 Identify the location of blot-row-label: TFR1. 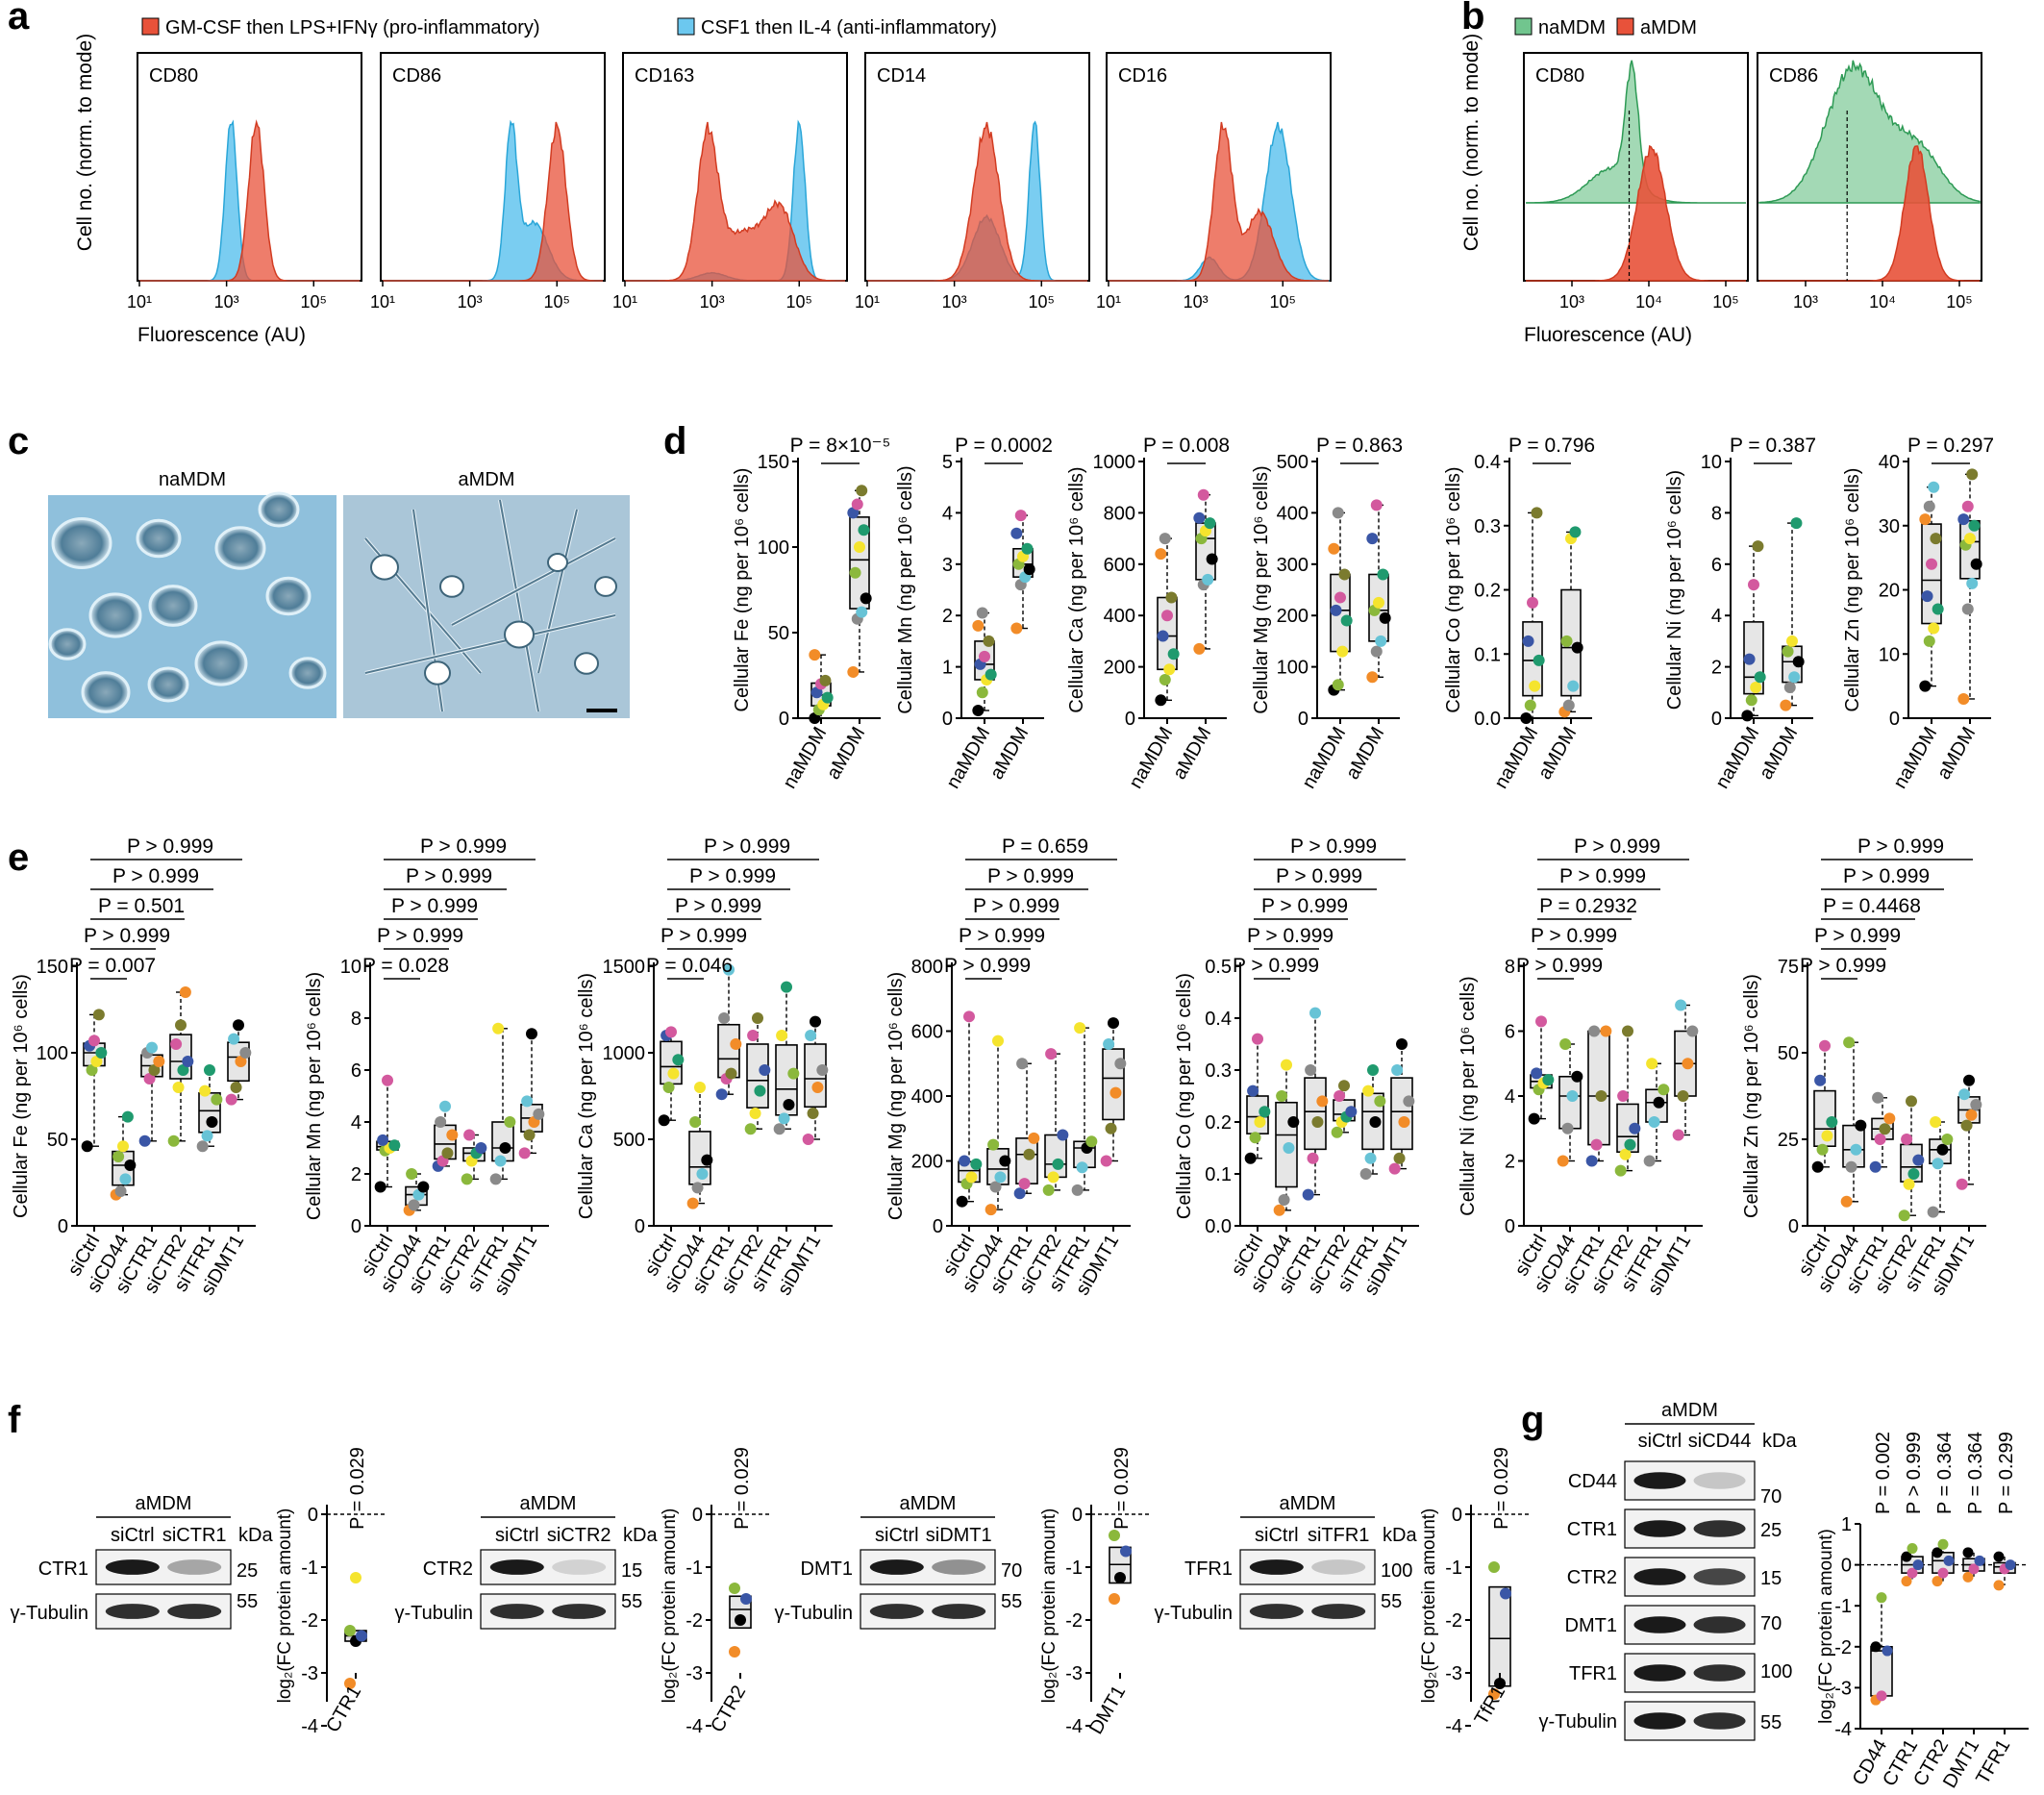
(1208, 1569).